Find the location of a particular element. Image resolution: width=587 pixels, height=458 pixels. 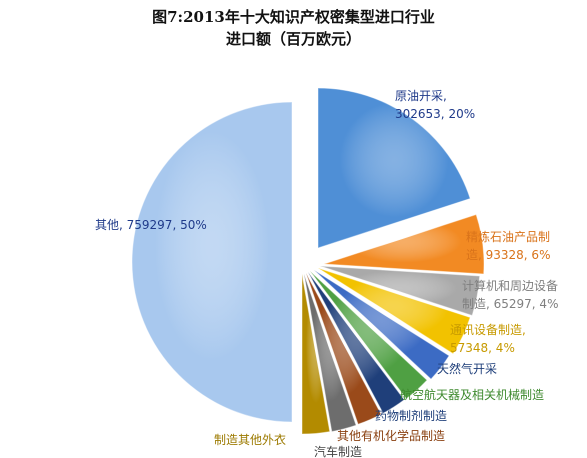

slice-label-0-line-0: 原油开采, is located at coordinates (421, 96).